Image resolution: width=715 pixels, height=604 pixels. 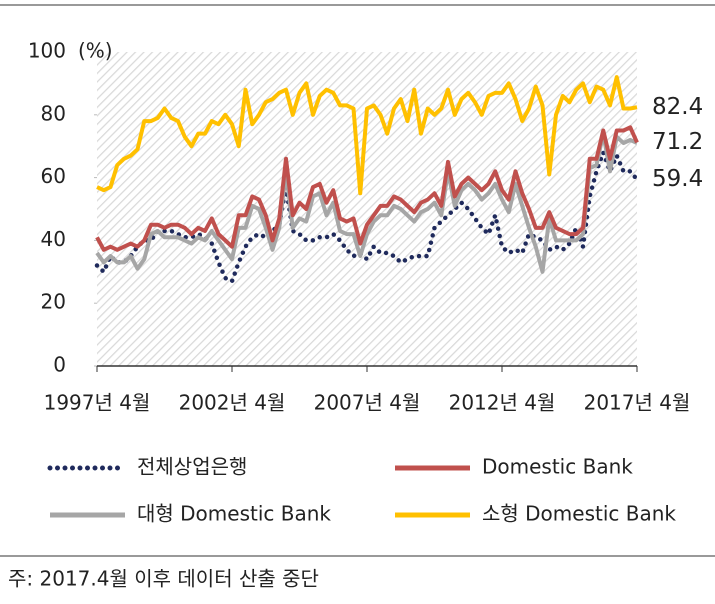 I want to click on legend-label: Domestic Bank, so click(x=557, y=467).